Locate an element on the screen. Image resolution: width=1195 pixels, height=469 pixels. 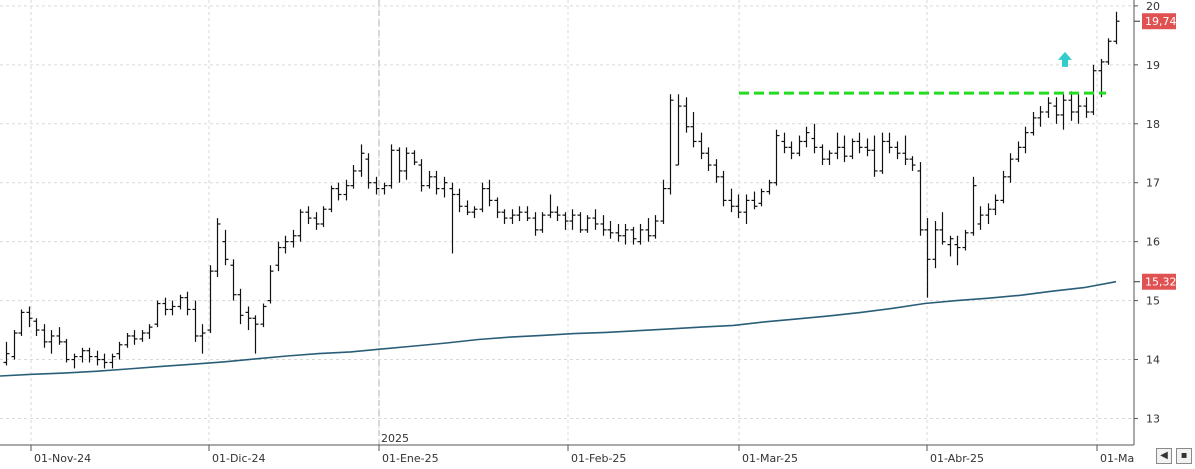
ma-price-label: 15,32 is located at coordinates (1161, 282).